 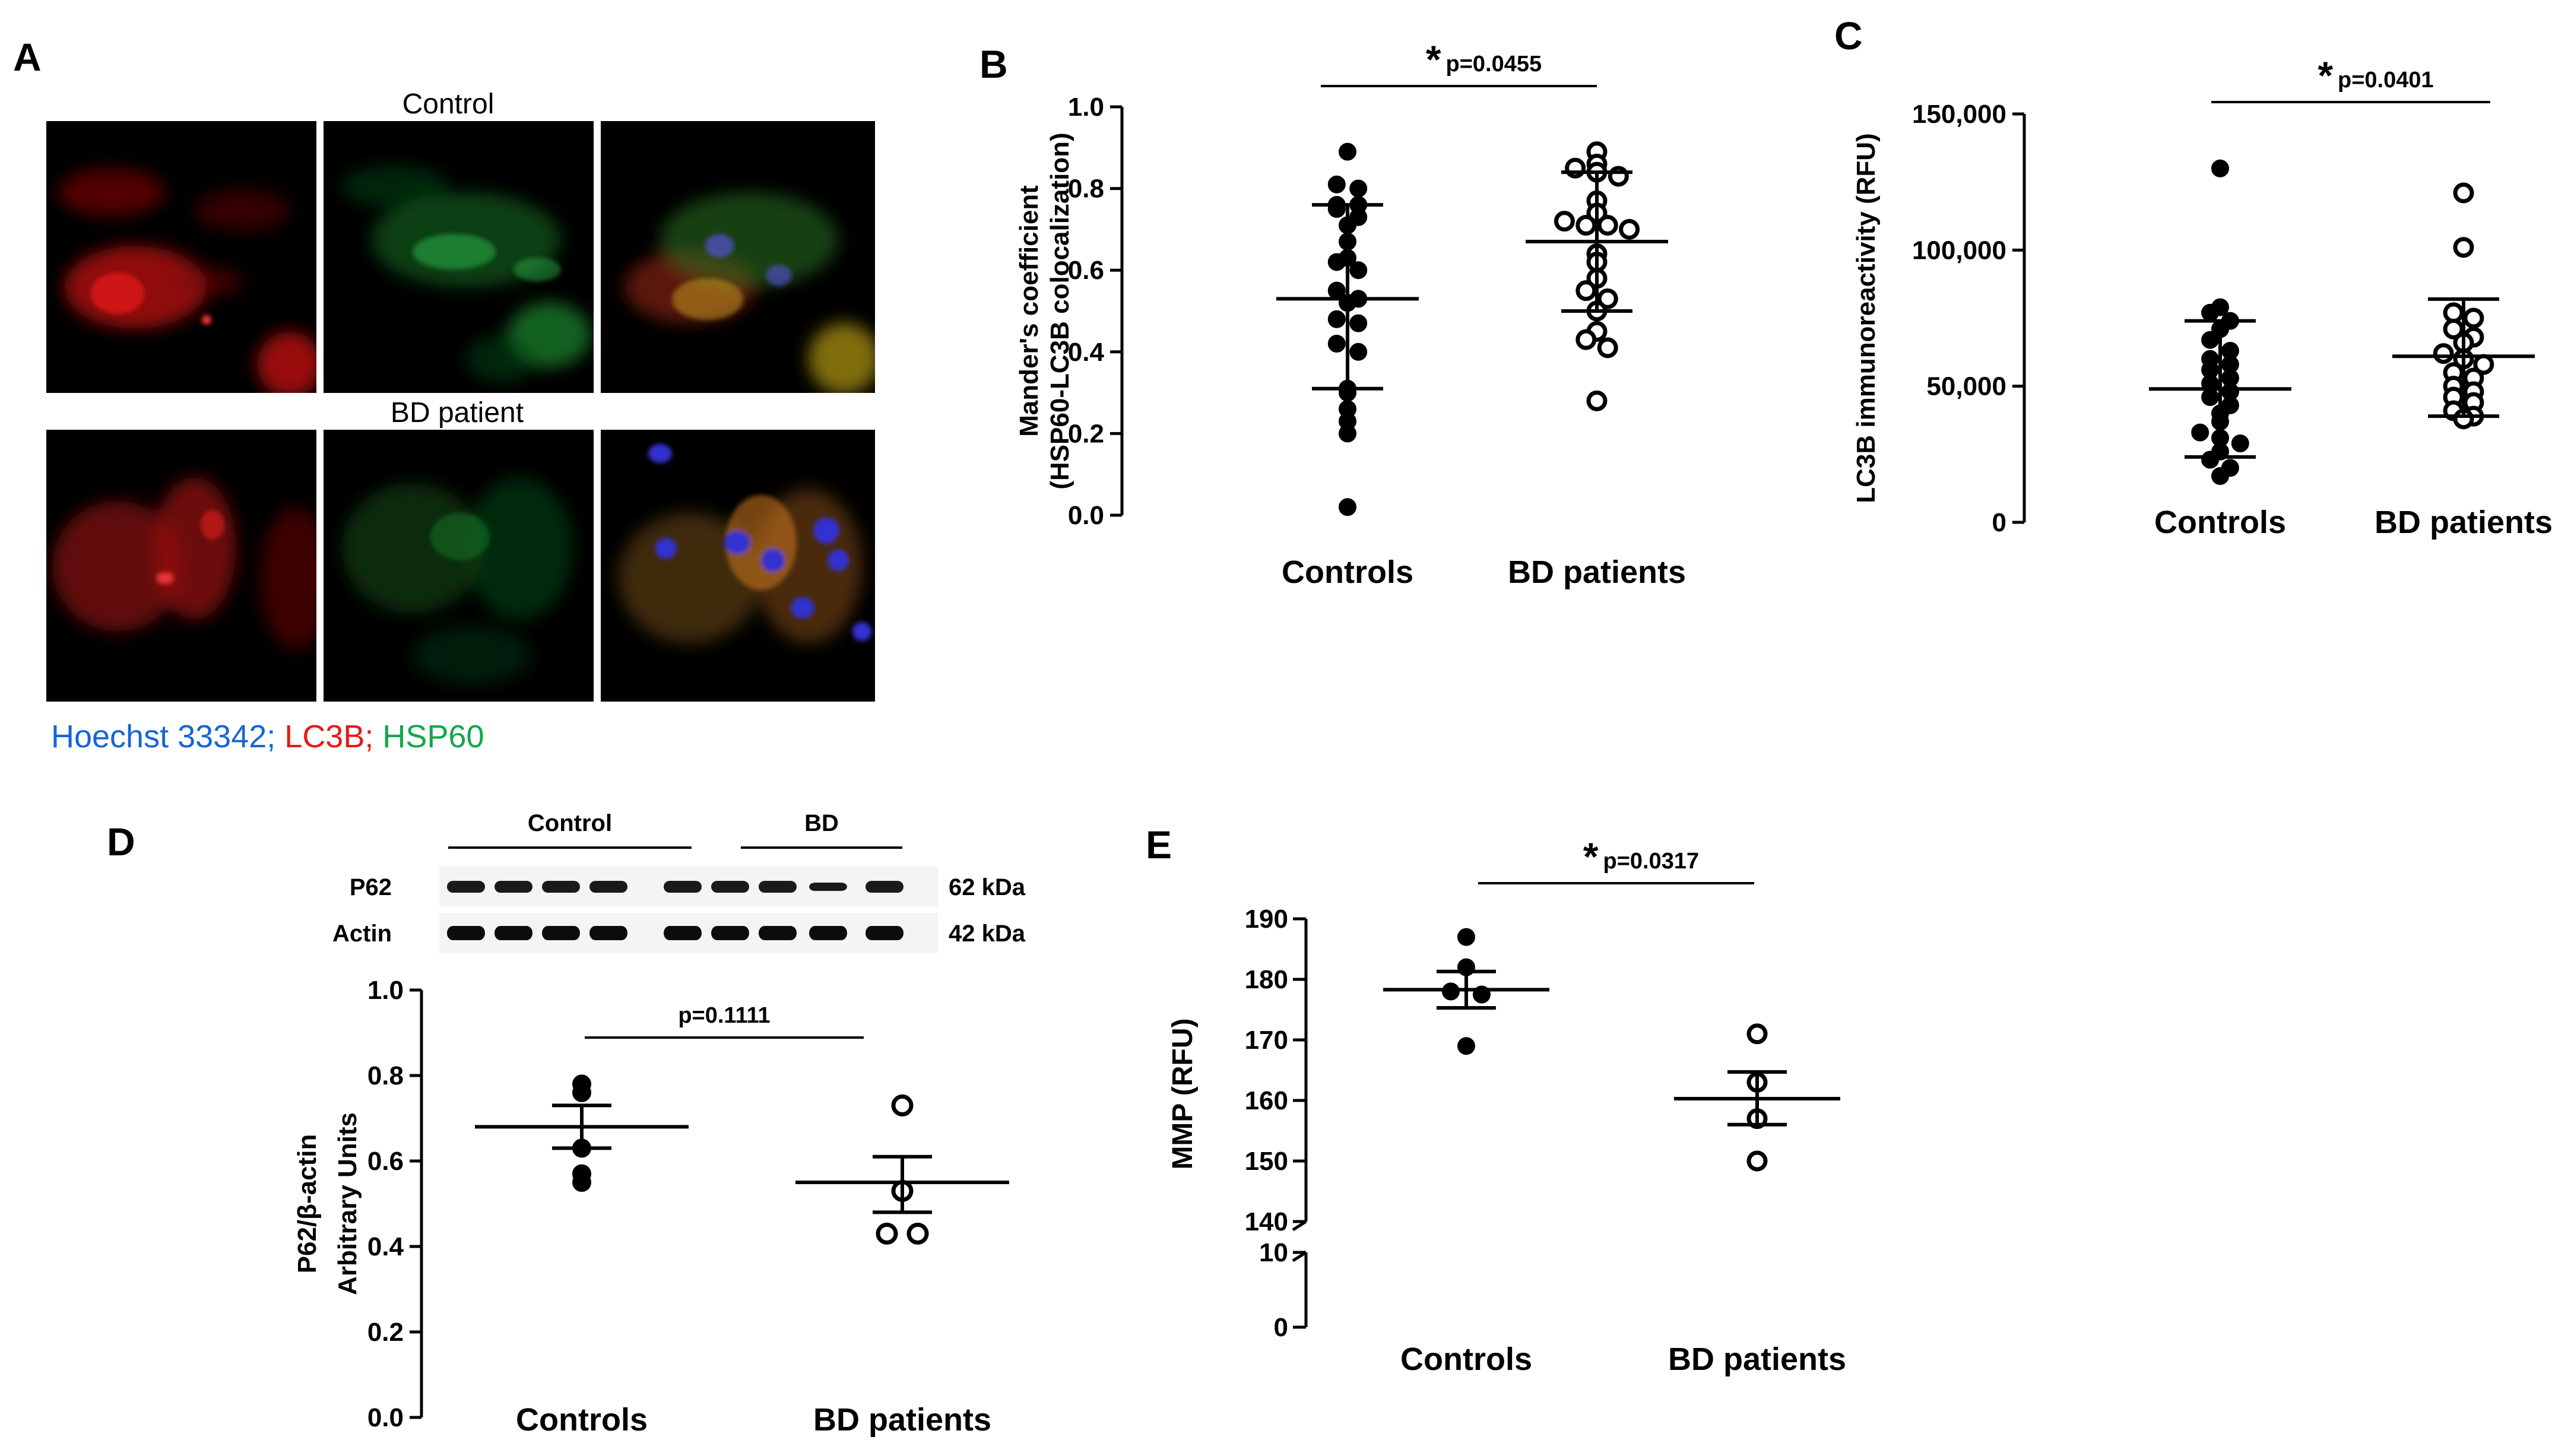 What do you see at coordinates (1591, 856) in the screenshot?
I see `e-significance-star: *` at bounding box center [1591, 856].